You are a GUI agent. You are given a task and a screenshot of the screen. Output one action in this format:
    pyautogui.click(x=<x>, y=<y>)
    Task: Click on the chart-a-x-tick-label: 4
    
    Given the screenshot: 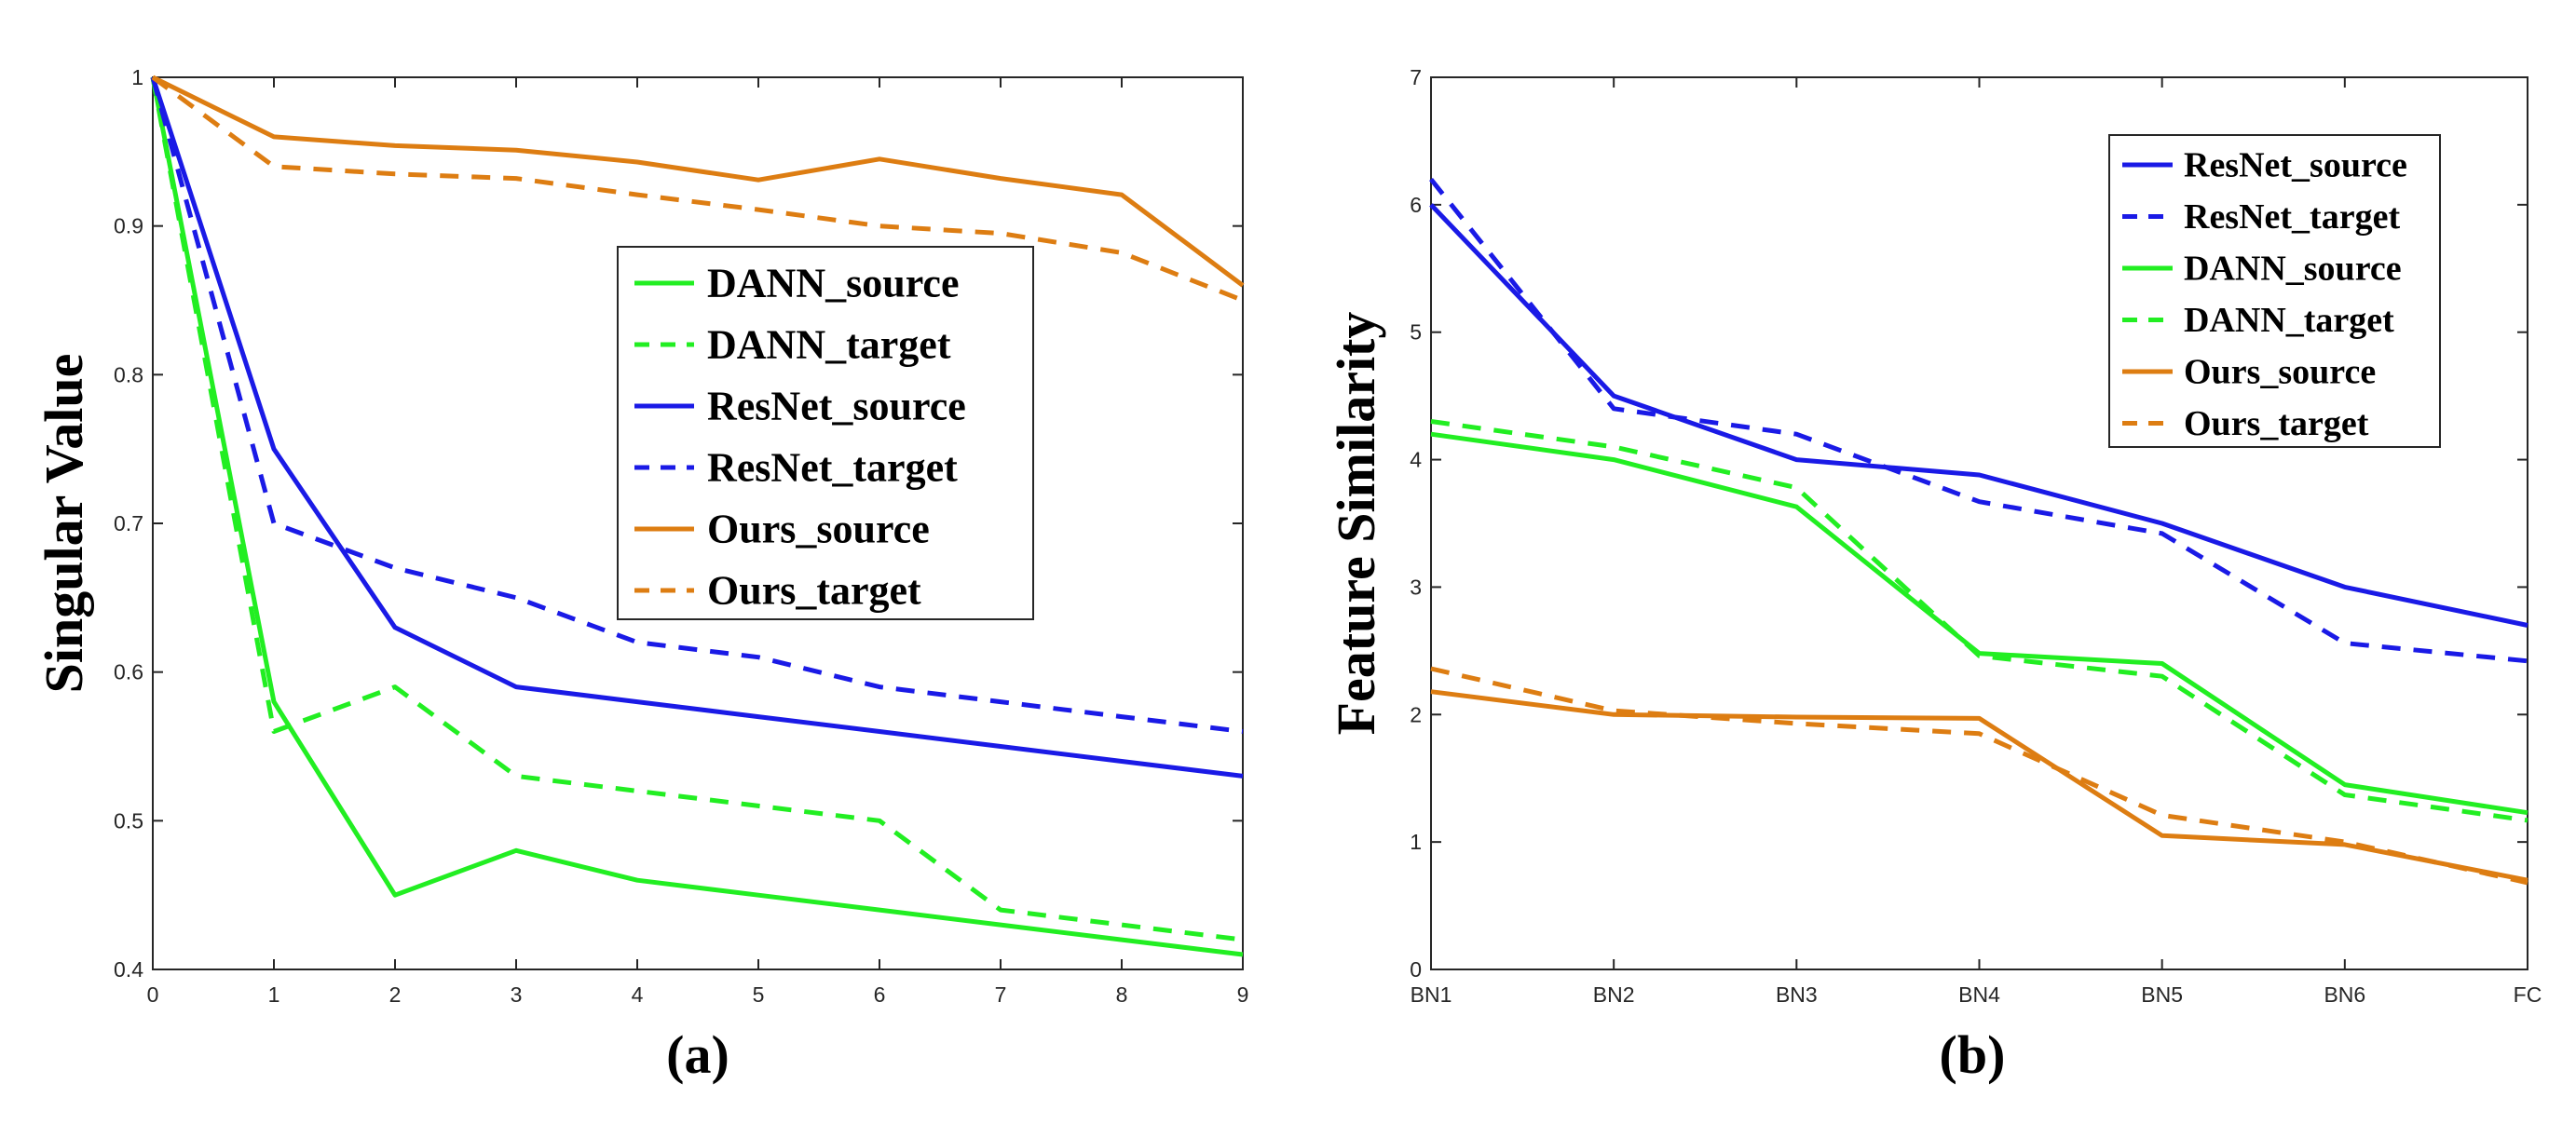 What is the action you would take?
    pyautogui.click(x=638, y=994)
    